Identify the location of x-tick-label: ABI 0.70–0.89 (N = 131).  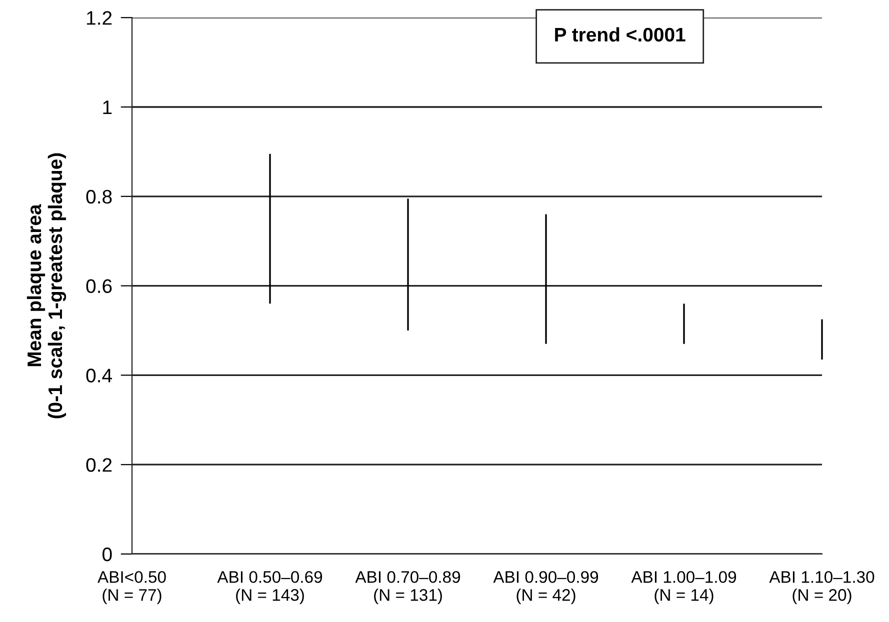
(407, 587).